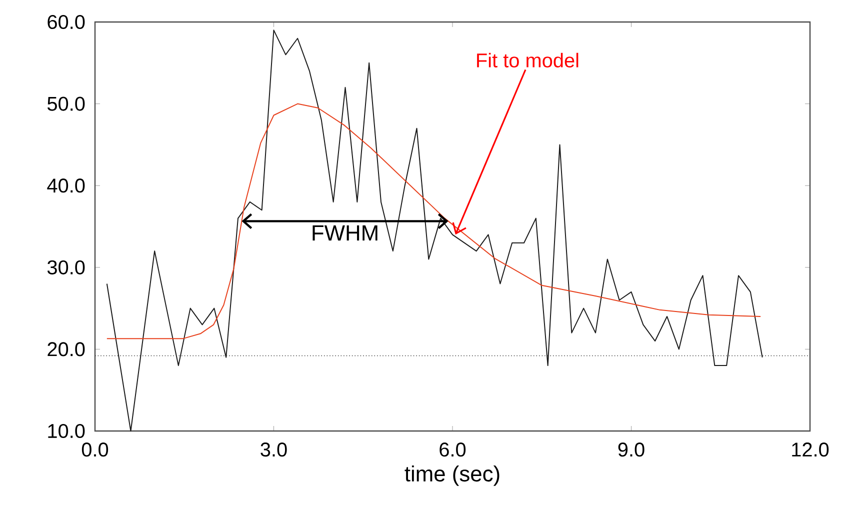 This screenshot has width=842, height=521. I want to click on x-tick-label: 9.0, so click(631, 449).